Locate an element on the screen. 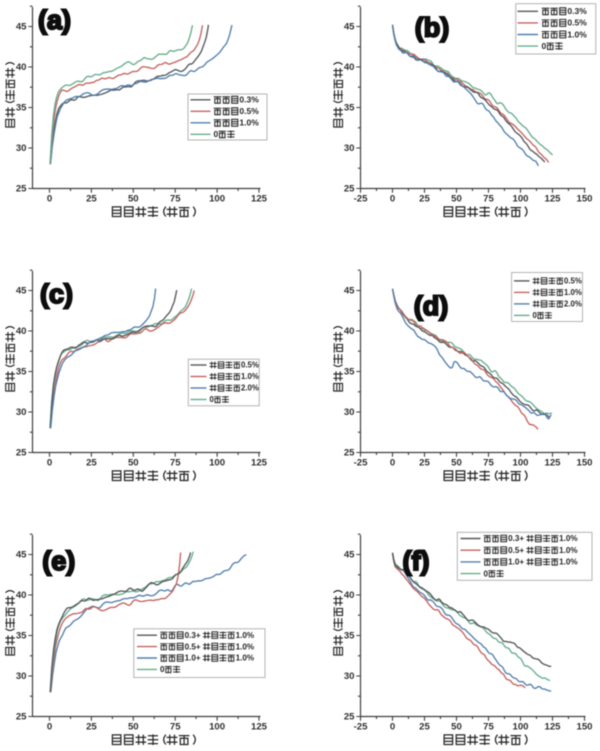 The height and width of the screenshot is (751, 600). svg-text: (f) is located at coordinates (416, 561).